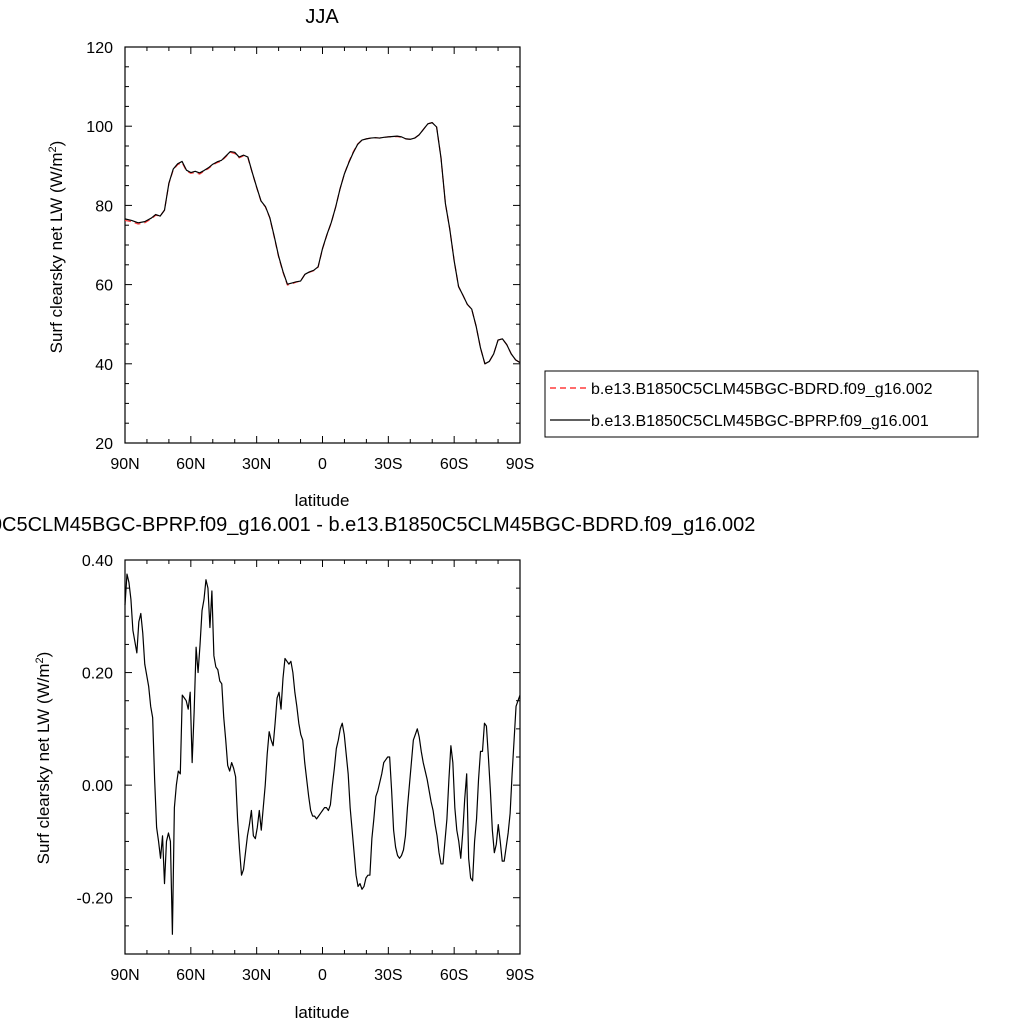 This screenshot has width=1024, height=1024. I want to click on bottom-y-tick-label: 0.20, so click(97, 674).